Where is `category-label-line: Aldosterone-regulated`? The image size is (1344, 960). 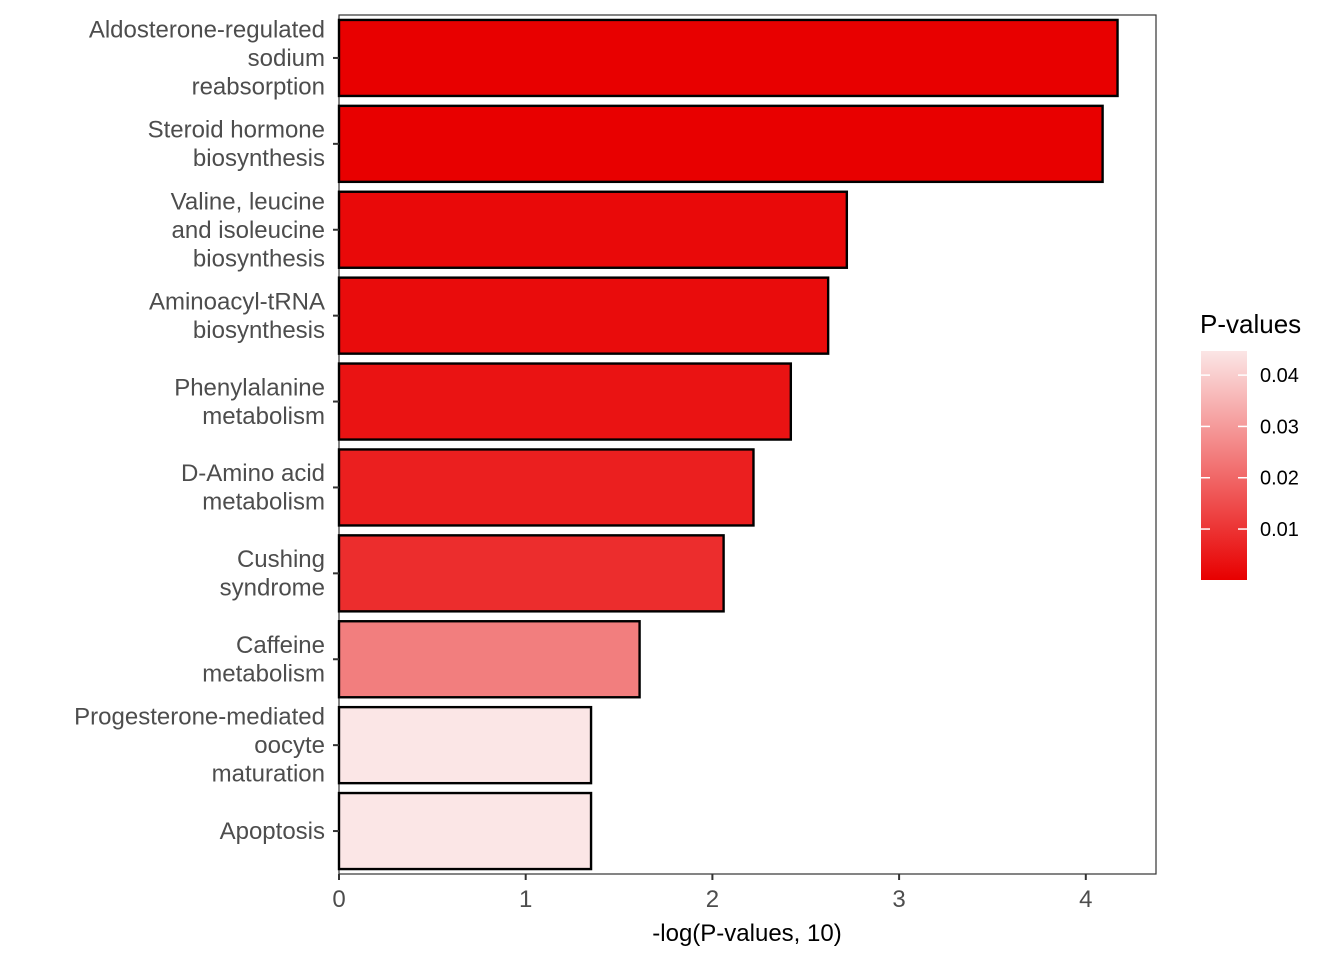
category-label-line: Aldosterone-regulated is located at coordinates (207, 29).